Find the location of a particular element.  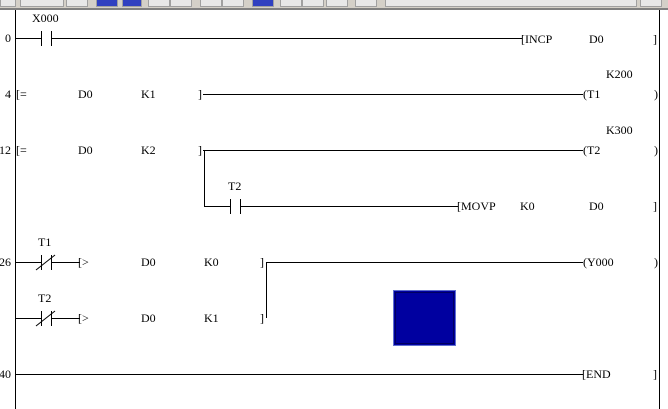

edit-cursor is located at coordinates (424, 318).